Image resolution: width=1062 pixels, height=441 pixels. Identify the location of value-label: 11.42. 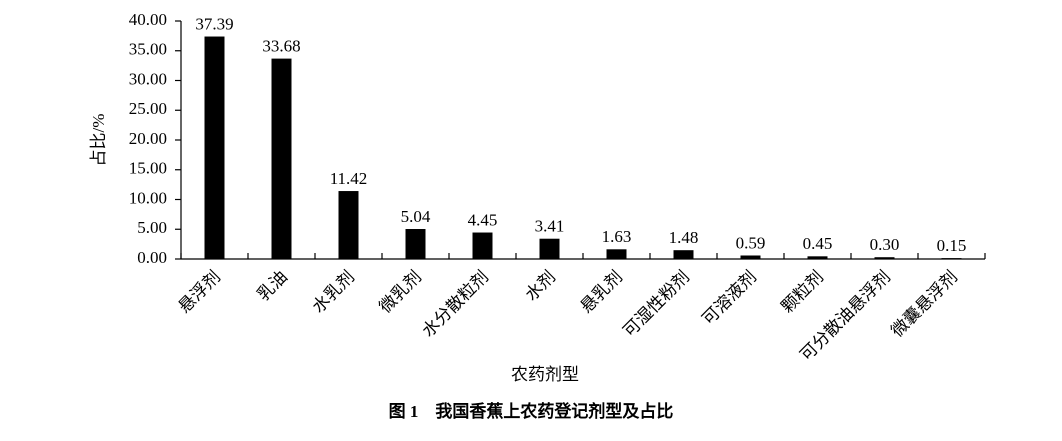
(349, 178).